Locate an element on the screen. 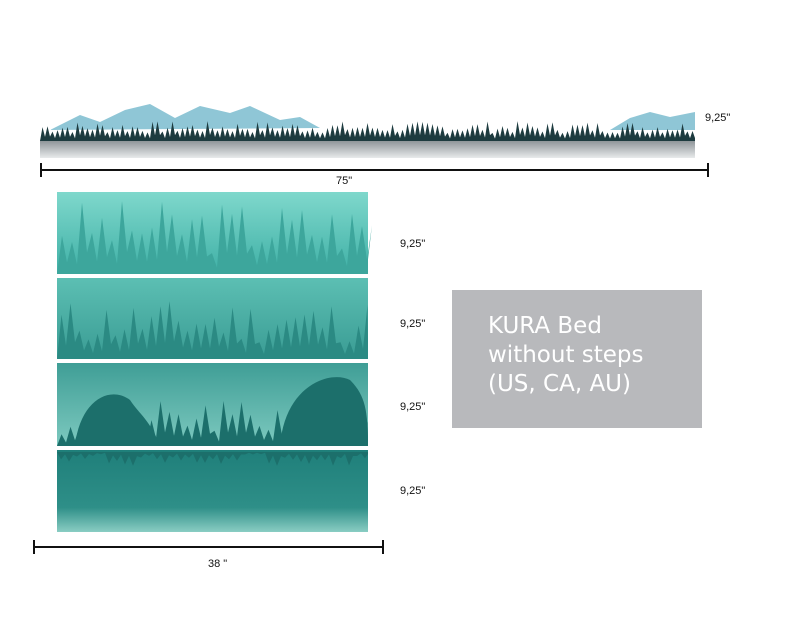 The width and height of the screenshot is (800, 627). info-line: KURA Bed is located at coordinates (545, 326).